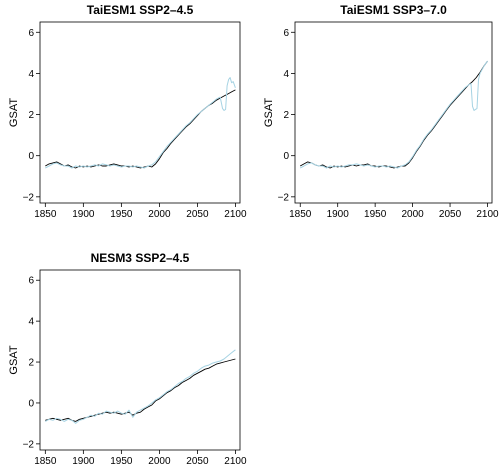 The height and width of the screenshot is (468, 500). Describe the element at coordinates (140, 10) in the screenshot. I see `chart-title: TaiESM1 SSP2–4.5` at that location.